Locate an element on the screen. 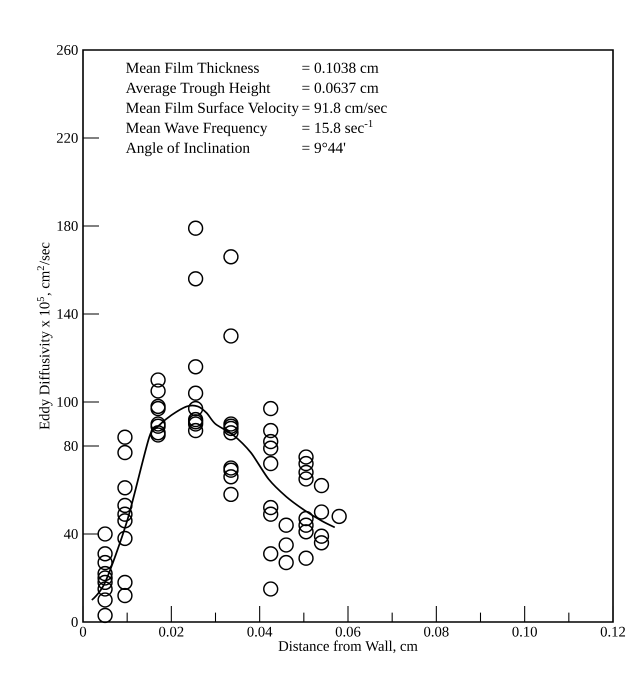  y-tick-label: 140 is located at coordinates (68, 314).